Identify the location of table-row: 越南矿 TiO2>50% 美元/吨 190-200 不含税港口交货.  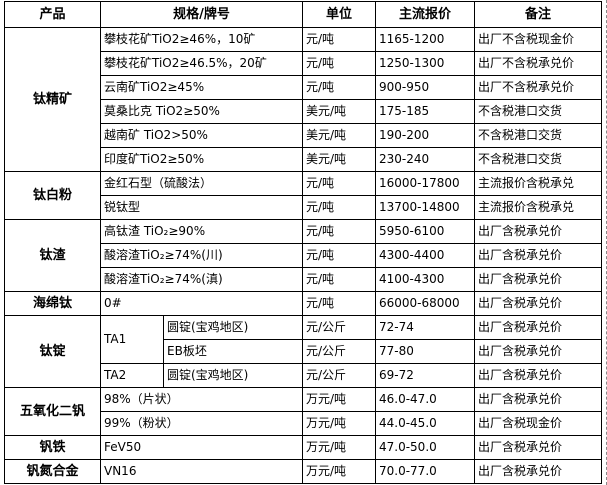
(303, 135).